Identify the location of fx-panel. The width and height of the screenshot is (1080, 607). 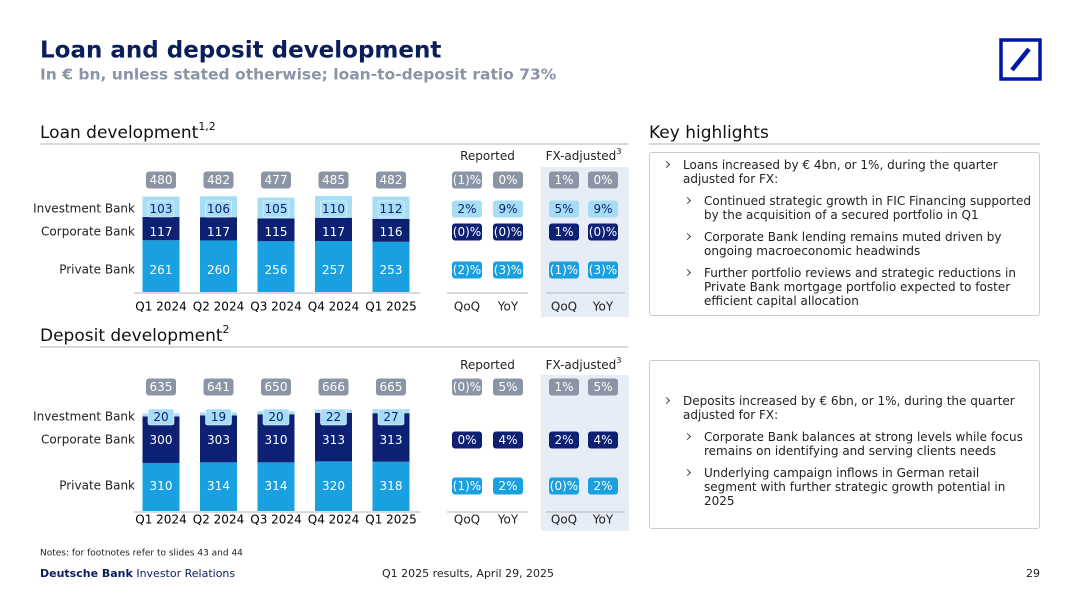
(585, 242).